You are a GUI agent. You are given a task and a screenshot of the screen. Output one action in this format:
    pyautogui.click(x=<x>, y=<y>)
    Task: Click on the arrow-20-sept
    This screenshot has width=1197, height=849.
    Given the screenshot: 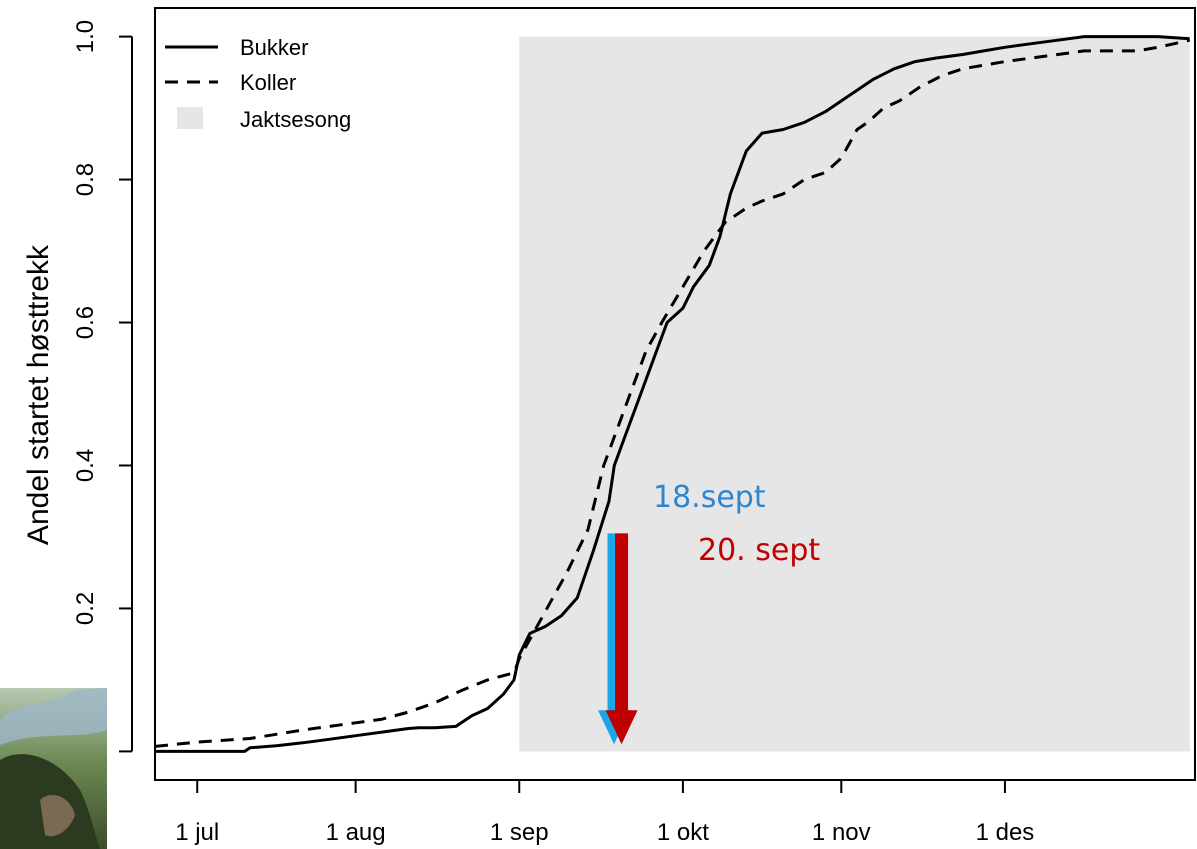 What is the action you would take?
    pyautogui.click(x=621, y=639)
    